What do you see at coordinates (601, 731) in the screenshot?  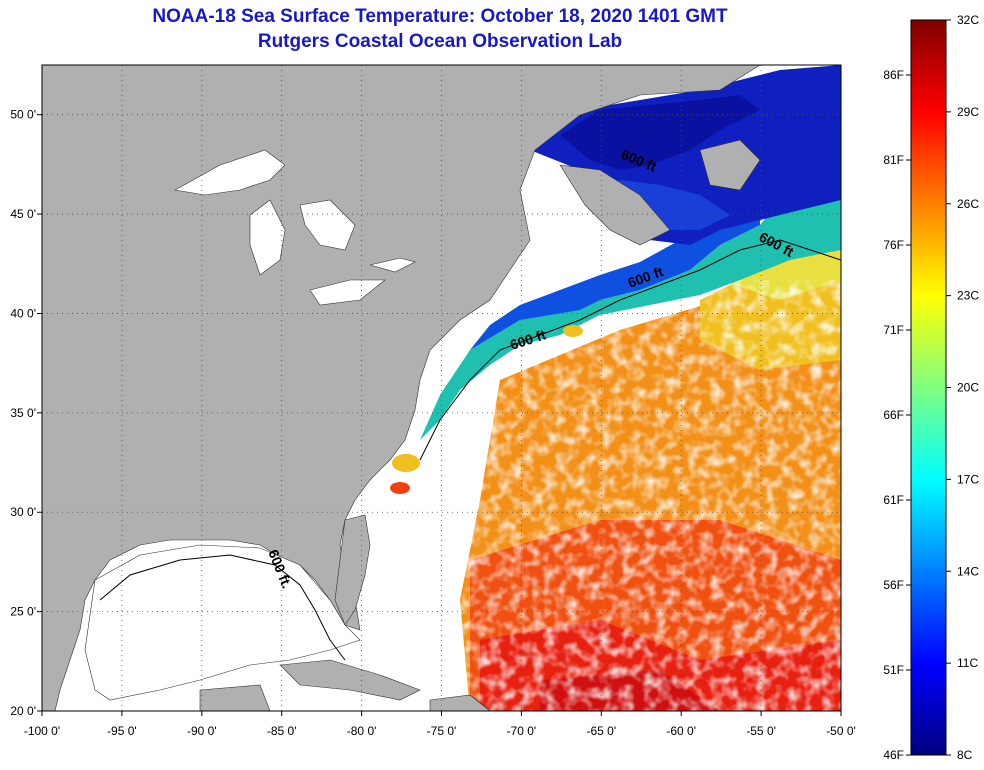 I see `lon-tick-label: -65 0'` at bounding box center [601, 731].